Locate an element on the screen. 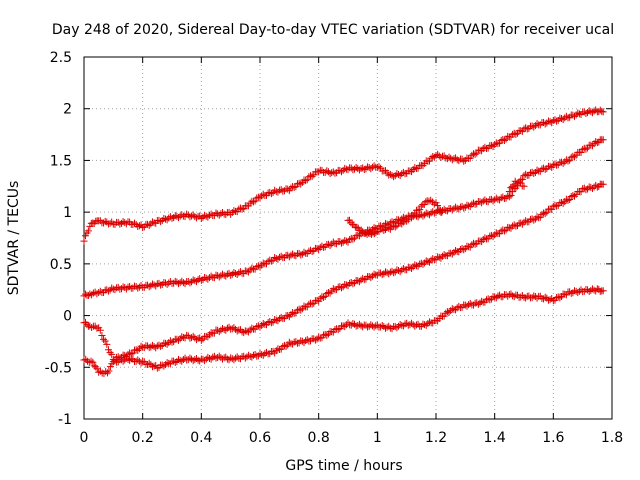  x-tick-label: 0.2 is located at coordinates (143, 438).